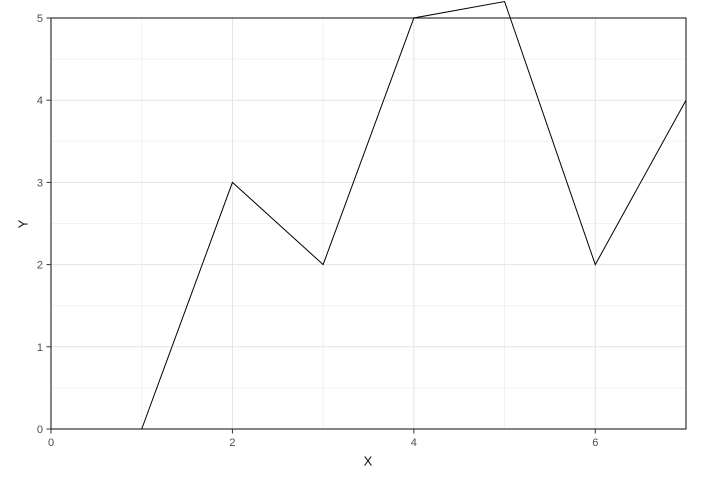 The height and width of the screenshot is (488, 704). What do you see at coordinates (40, 266) in the screenshot?
I see `y-tick-label: 2` at bounding box center [40, 266].